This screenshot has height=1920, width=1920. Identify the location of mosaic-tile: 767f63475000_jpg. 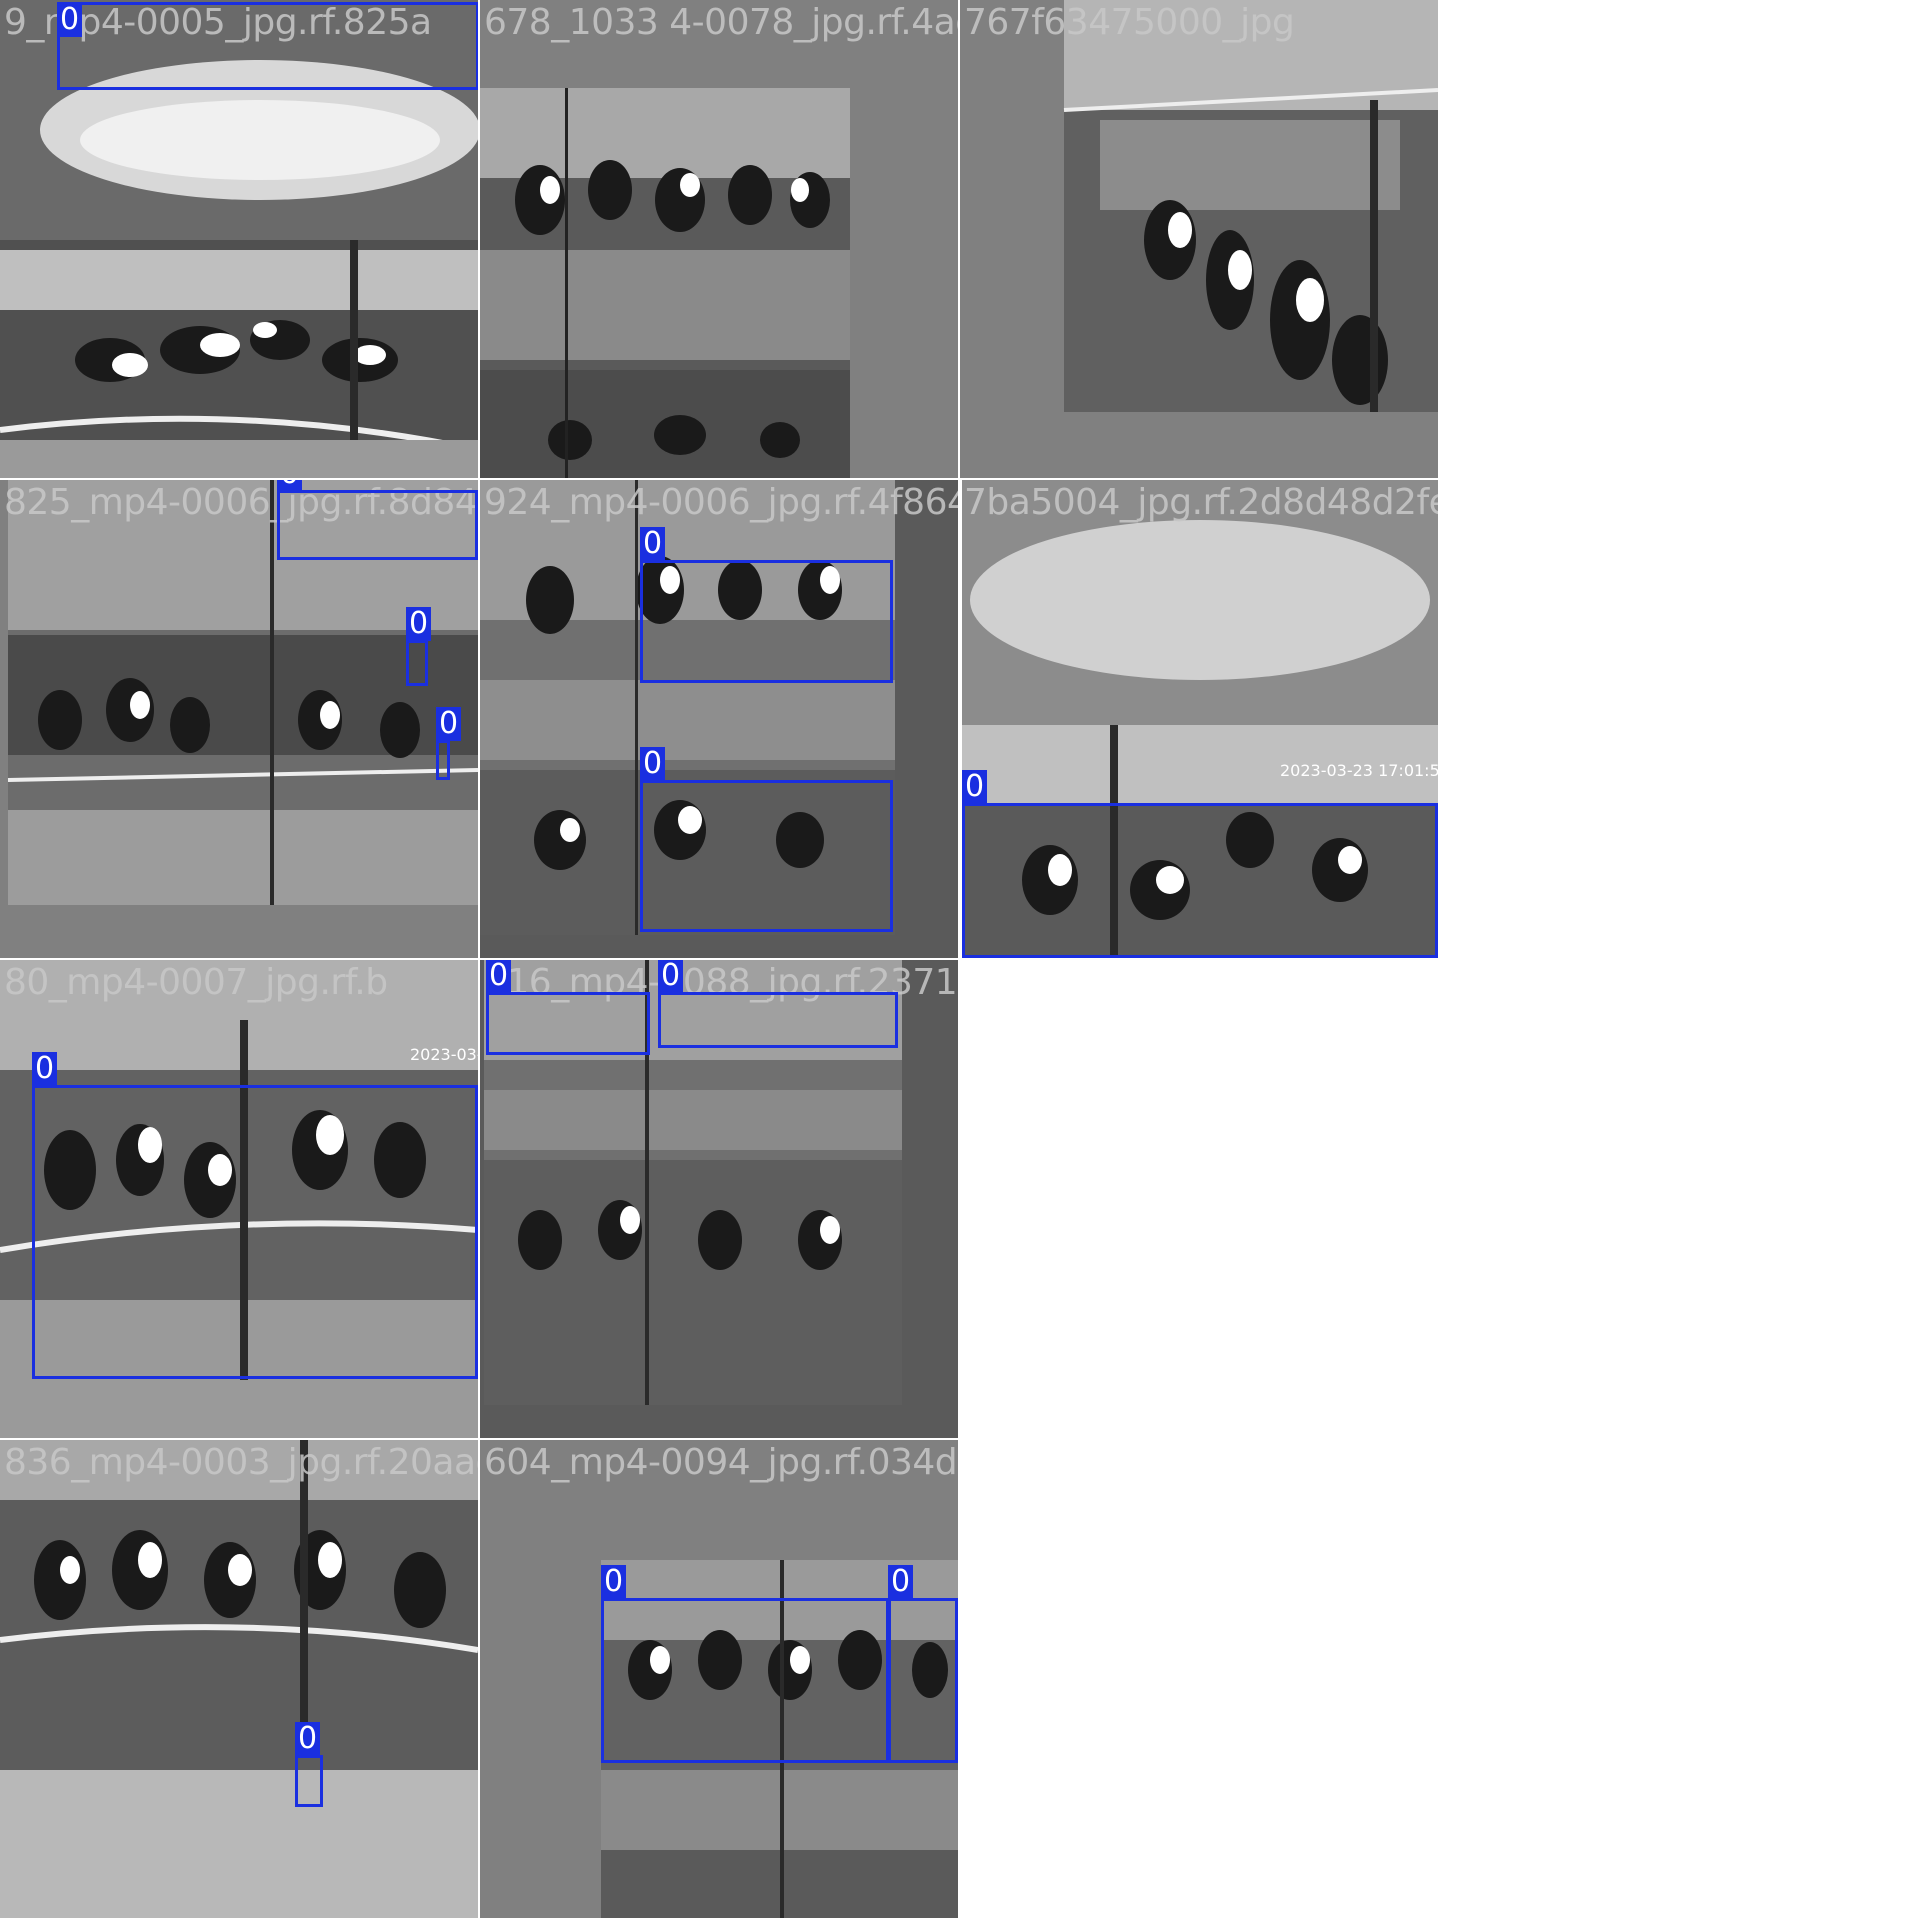
(1199, 239).